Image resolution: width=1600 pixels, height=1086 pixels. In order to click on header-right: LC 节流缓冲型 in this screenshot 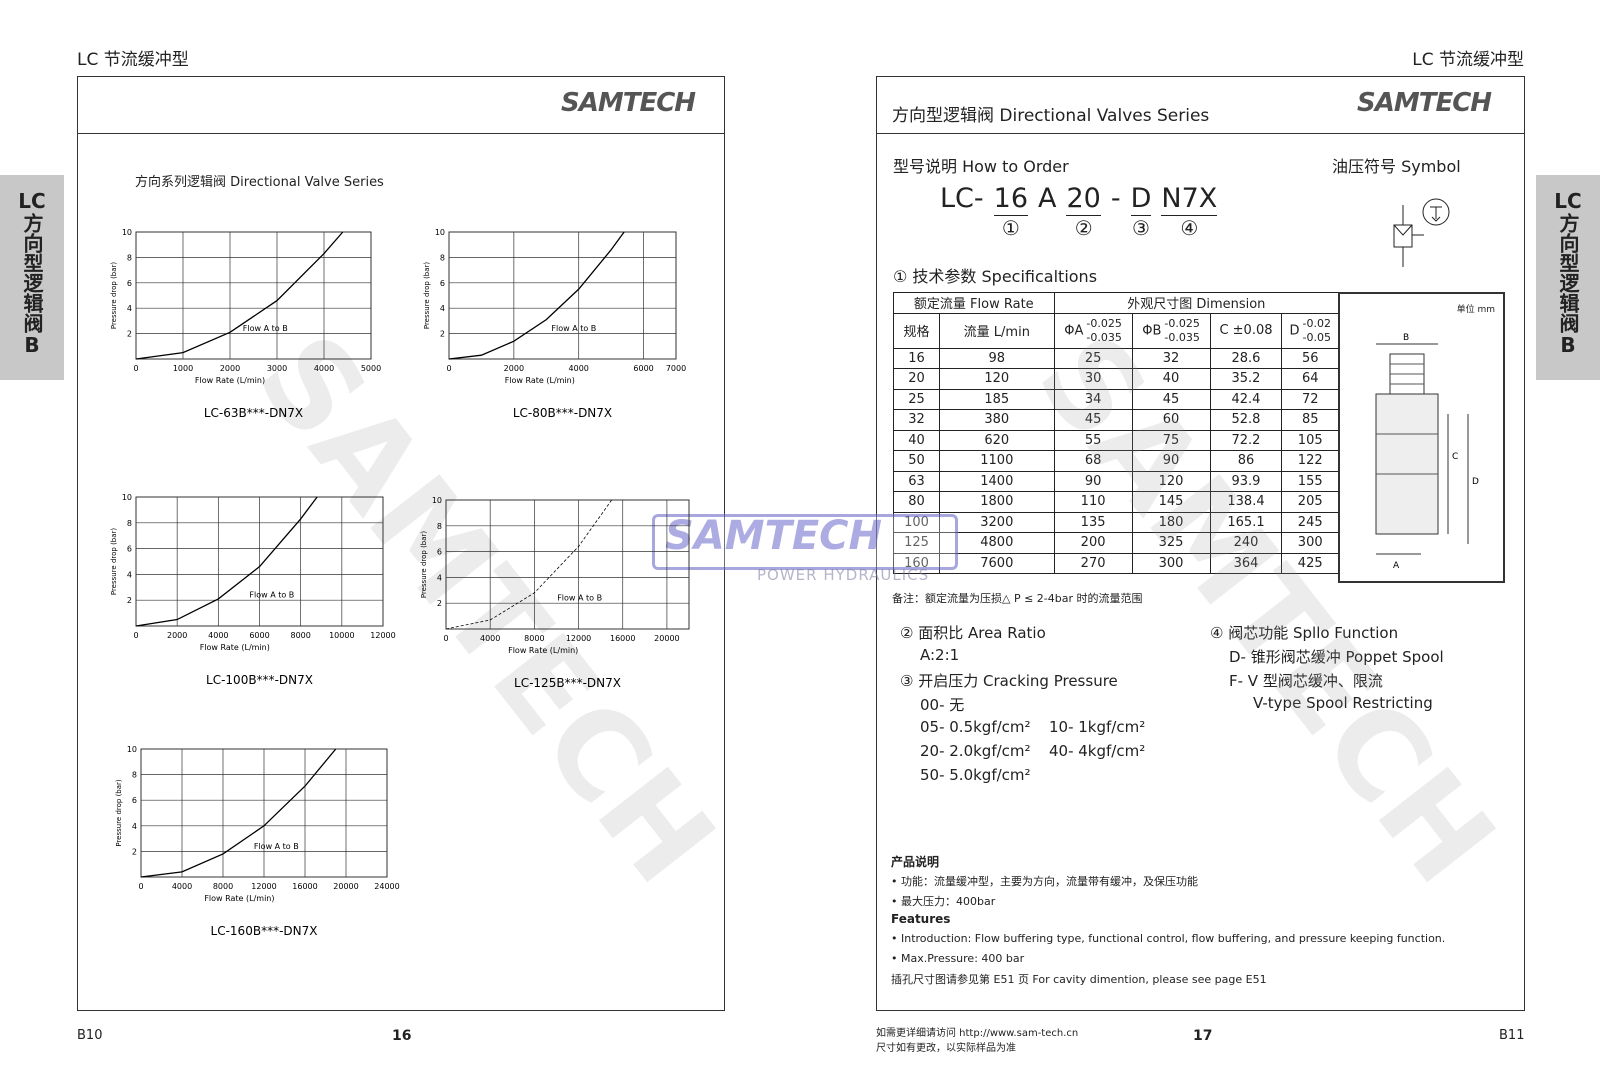, I will do `click(1468, 60)`.